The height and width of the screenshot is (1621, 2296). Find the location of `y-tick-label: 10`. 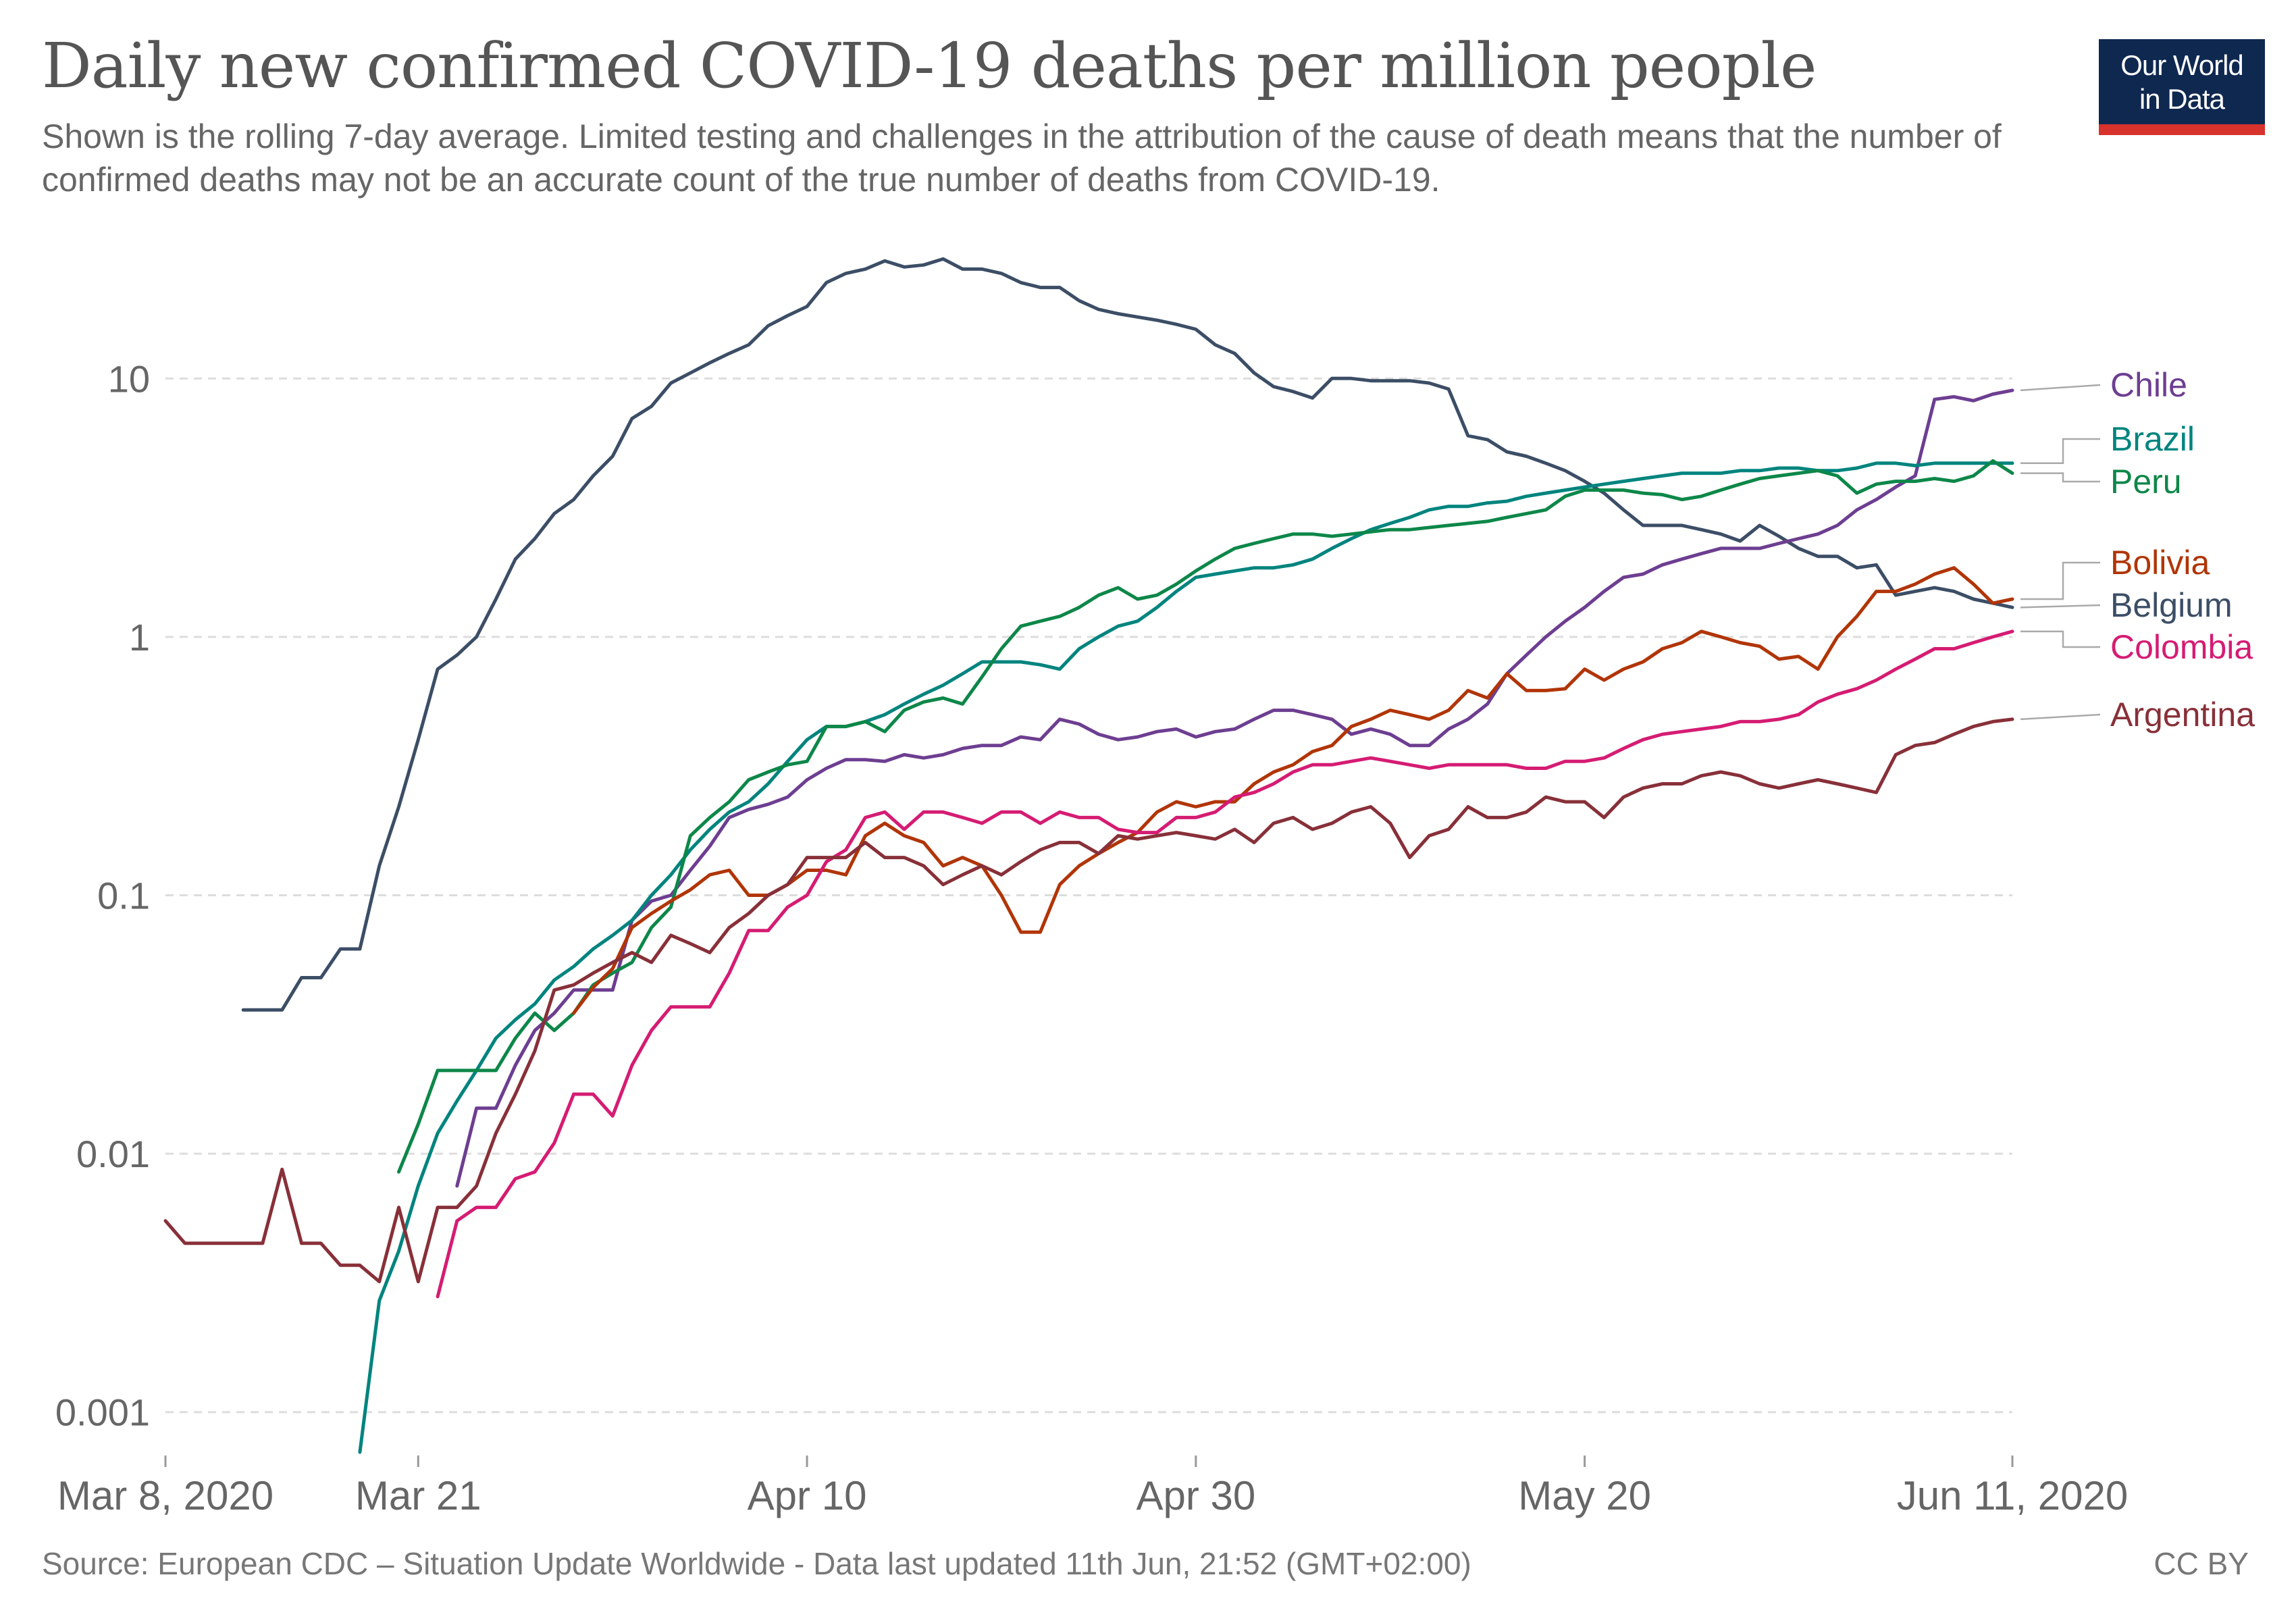

y-tick-label: 10 is located at coordinates (129, 378).